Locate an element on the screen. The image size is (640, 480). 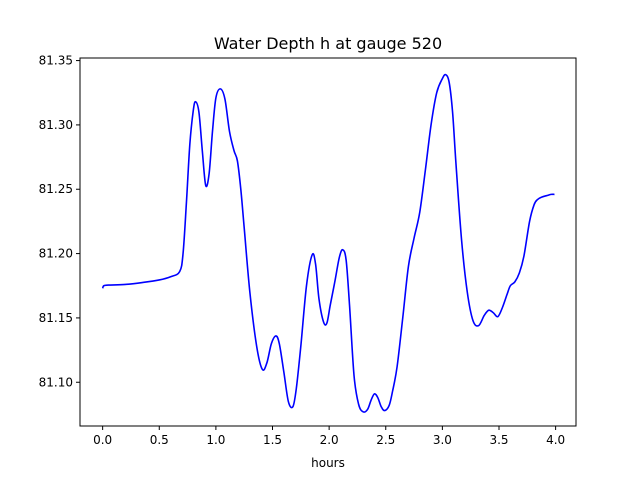
x-tick-label: 0.0 is located at coordinates (102, 440).